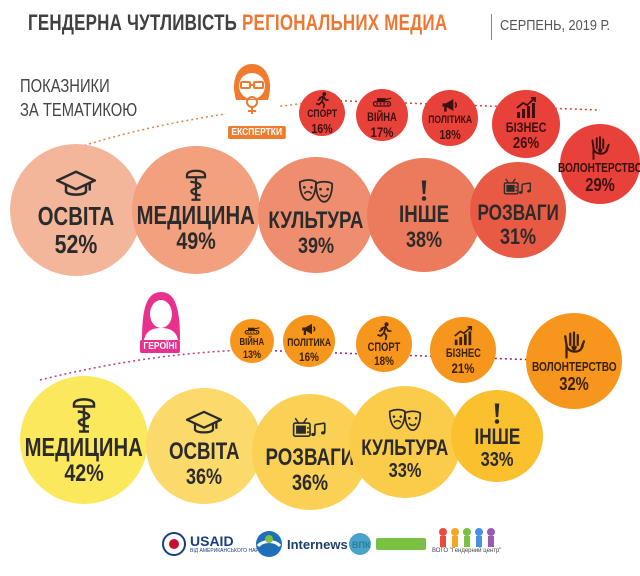 Image resolution: width=640 pixels, height=576 pixels. Describe the element at coordinates (269, 544) in the screenshot. I see `internews-mark-icon` at that location.